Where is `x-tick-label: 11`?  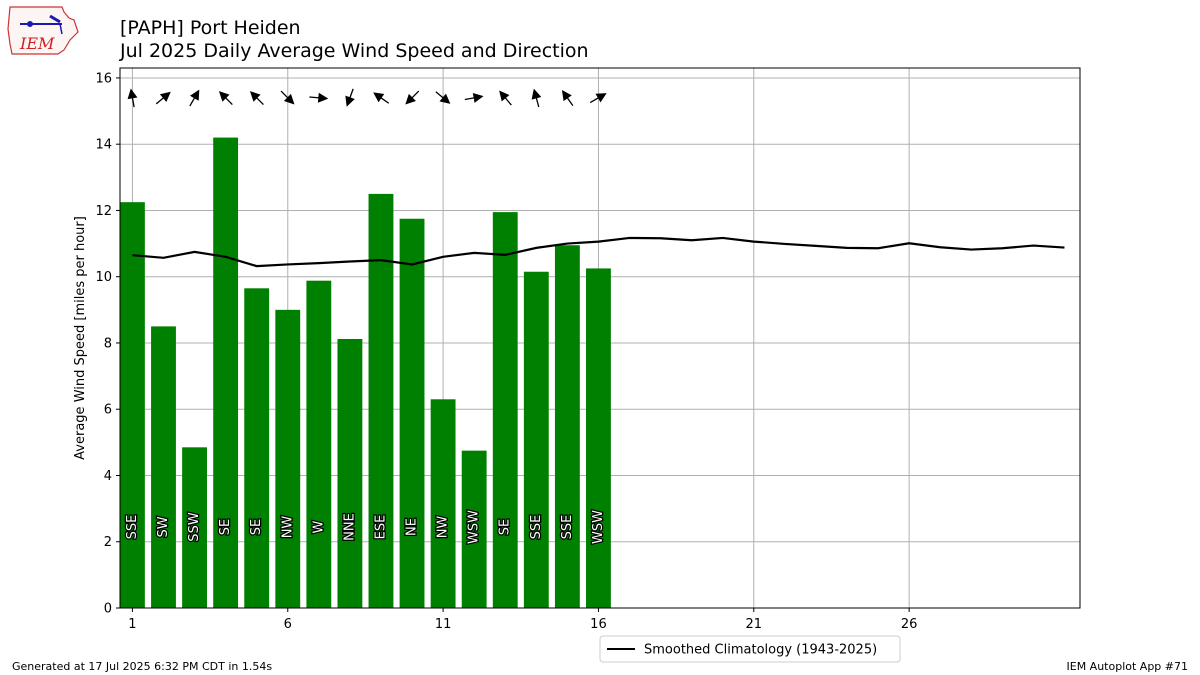
x-tick-label: 11 is located at coordinates (443, 624).